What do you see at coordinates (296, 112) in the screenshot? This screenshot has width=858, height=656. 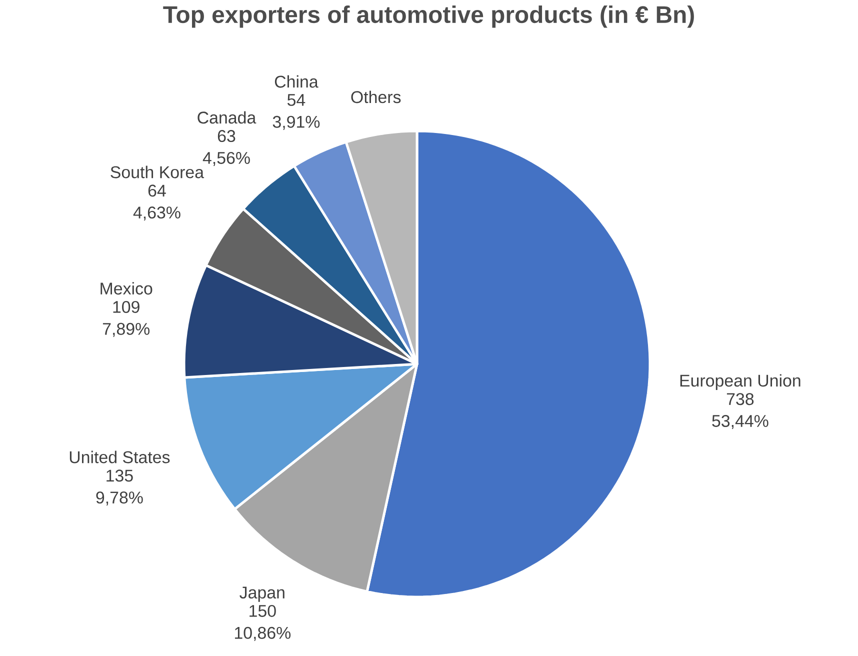 I see `data-label: 54 3,91%` at bounding box center [296, 112].